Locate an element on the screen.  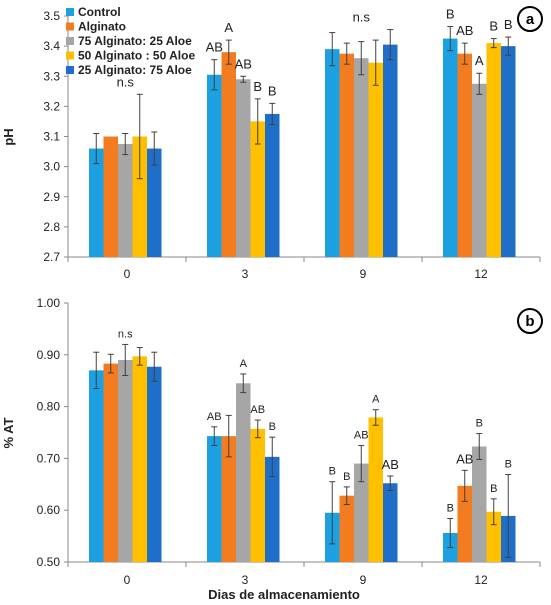
y-axis-label: pH is located at coordinates (8, 136).